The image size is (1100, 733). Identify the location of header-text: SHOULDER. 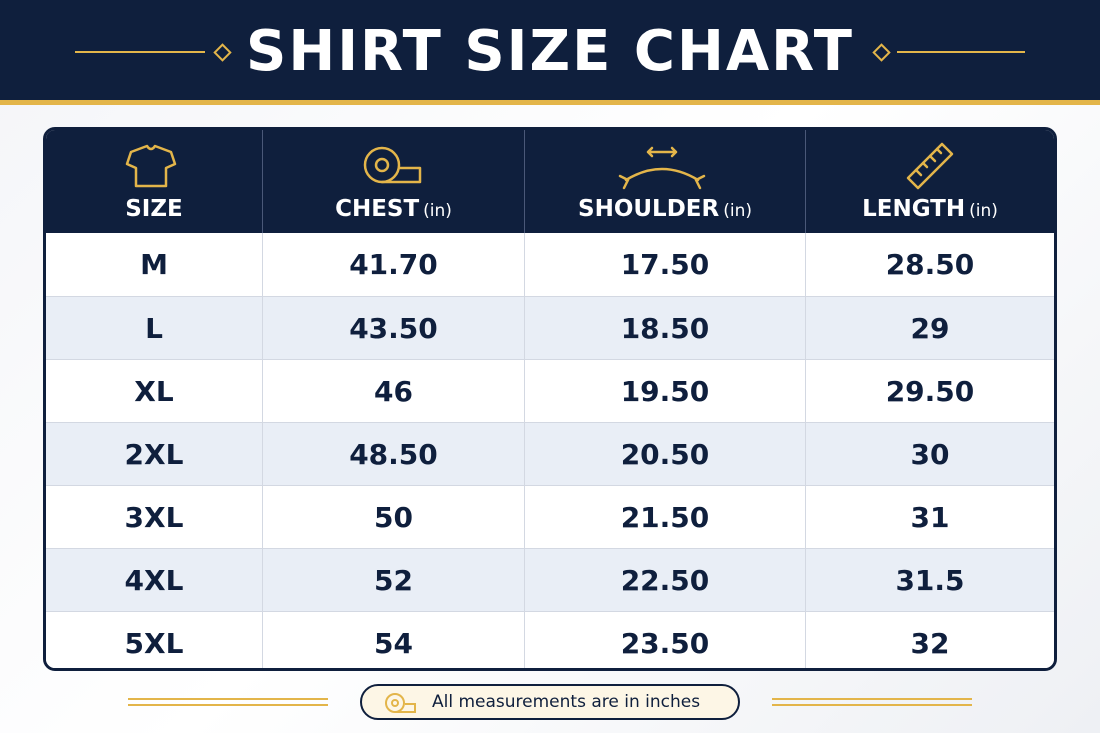
(649, 209).